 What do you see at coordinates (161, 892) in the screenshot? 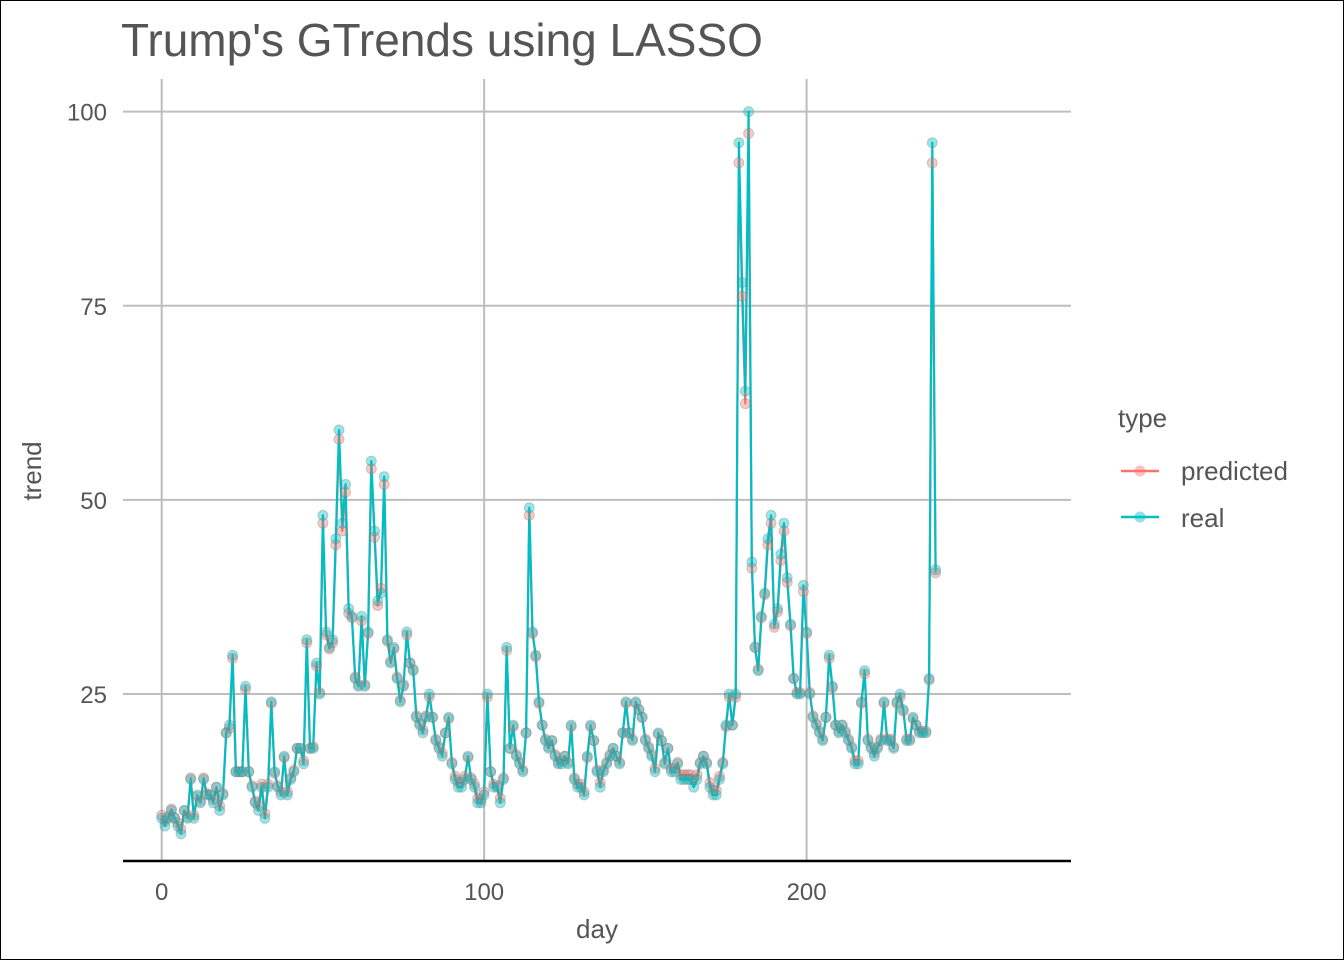
I see `x-tick-label: 0` at bounding box center [161, 892].